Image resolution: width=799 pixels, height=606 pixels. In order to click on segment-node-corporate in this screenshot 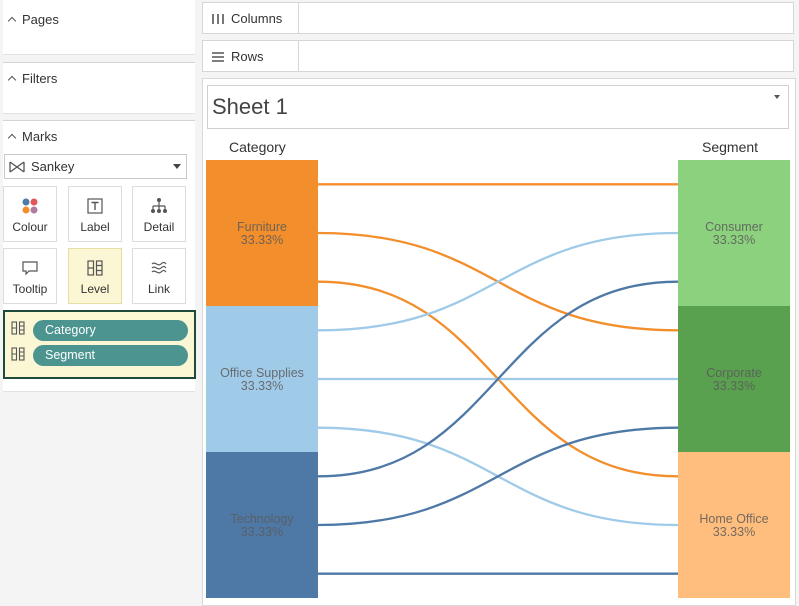, I will do `click(734, 379)`.